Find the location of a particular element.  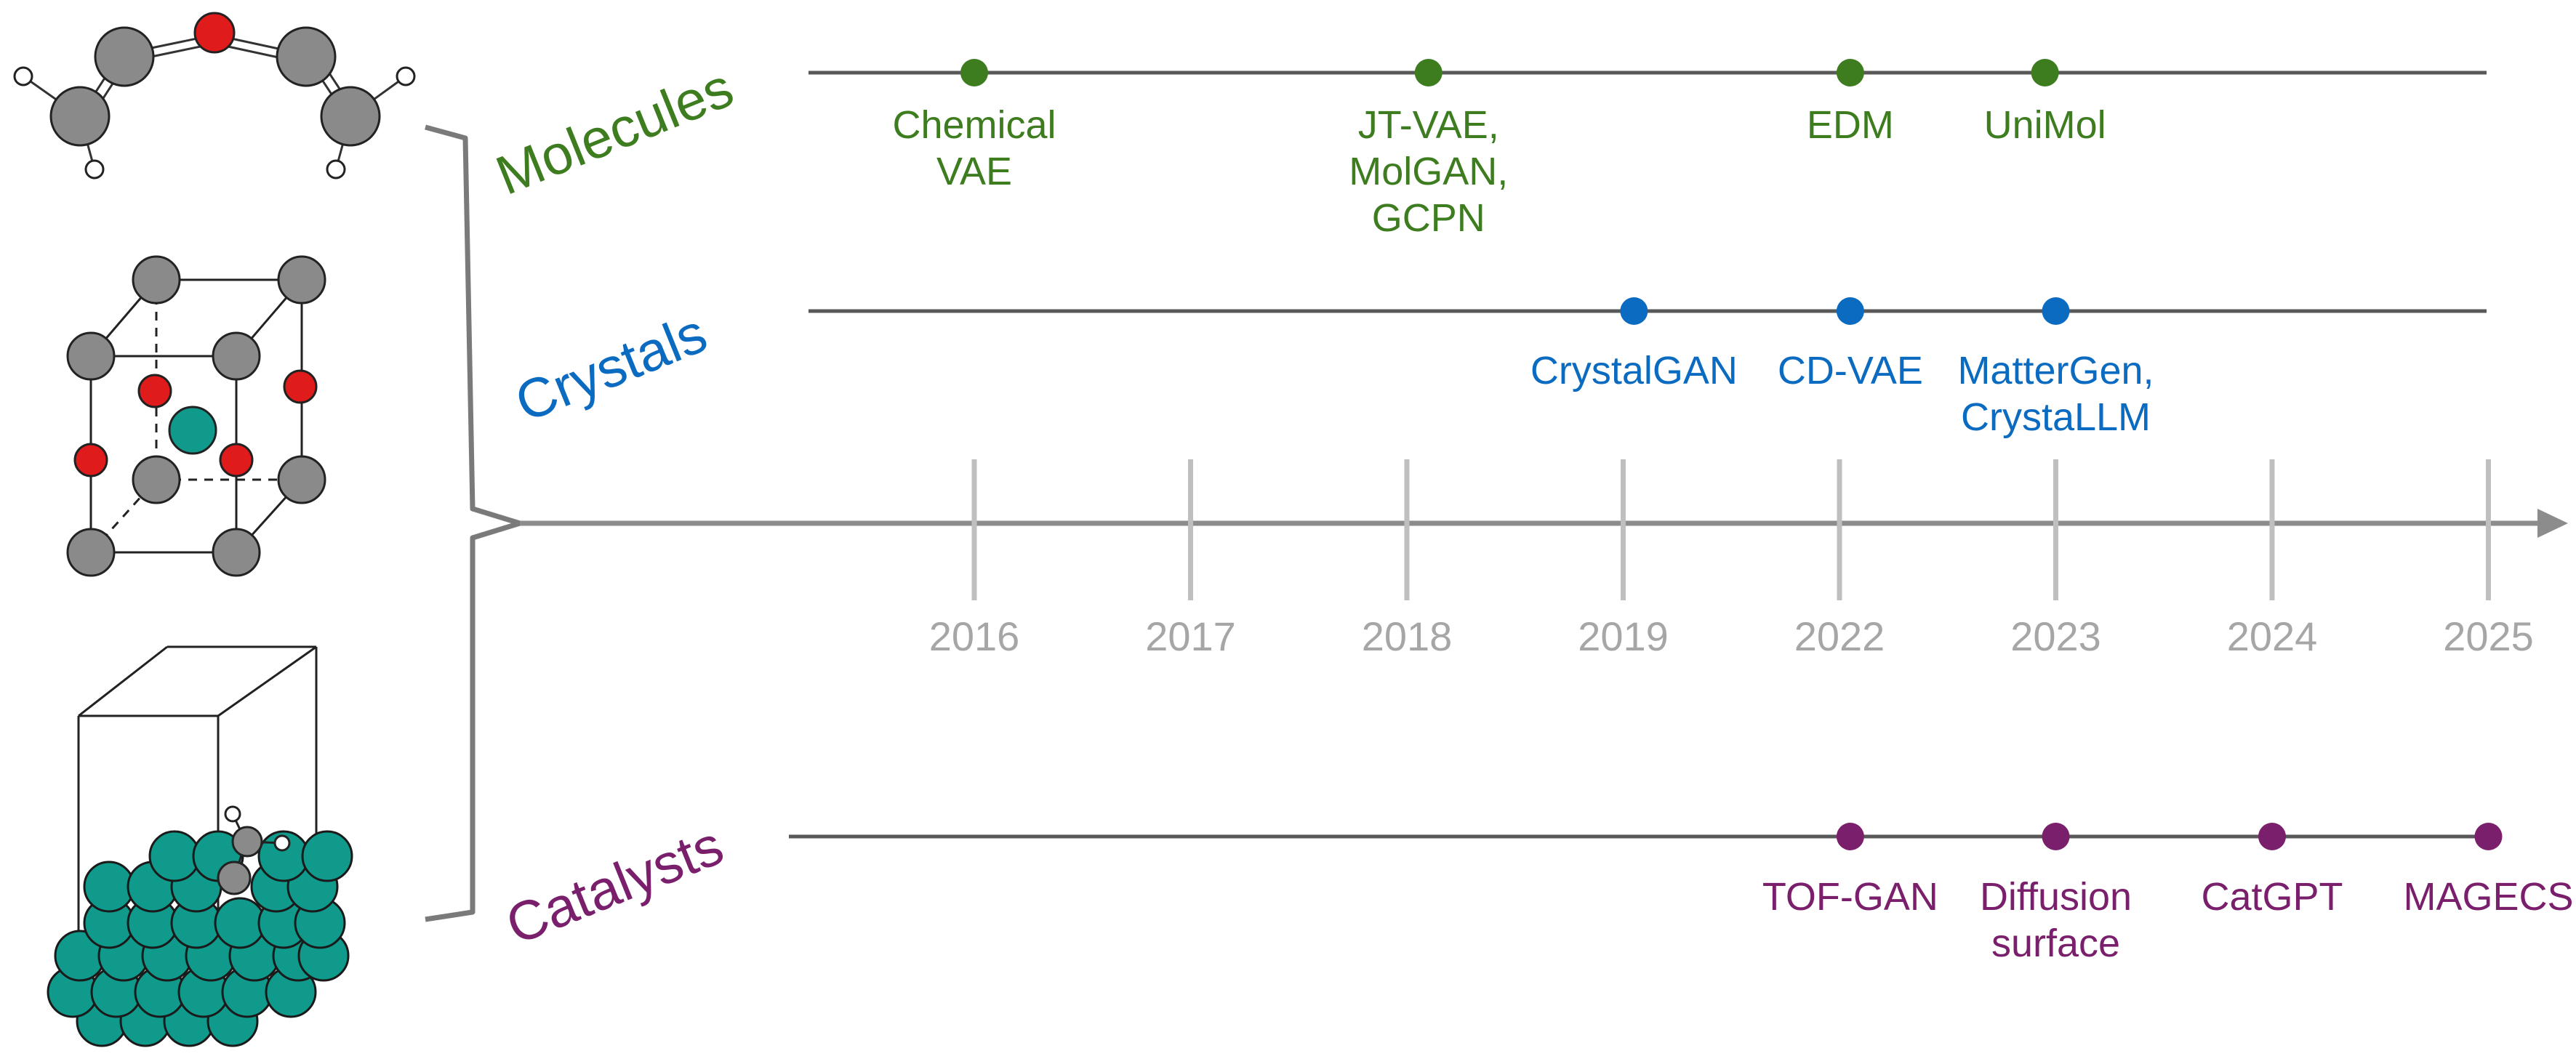

event-label: CatGPT is located at coordinates (2272, 897).